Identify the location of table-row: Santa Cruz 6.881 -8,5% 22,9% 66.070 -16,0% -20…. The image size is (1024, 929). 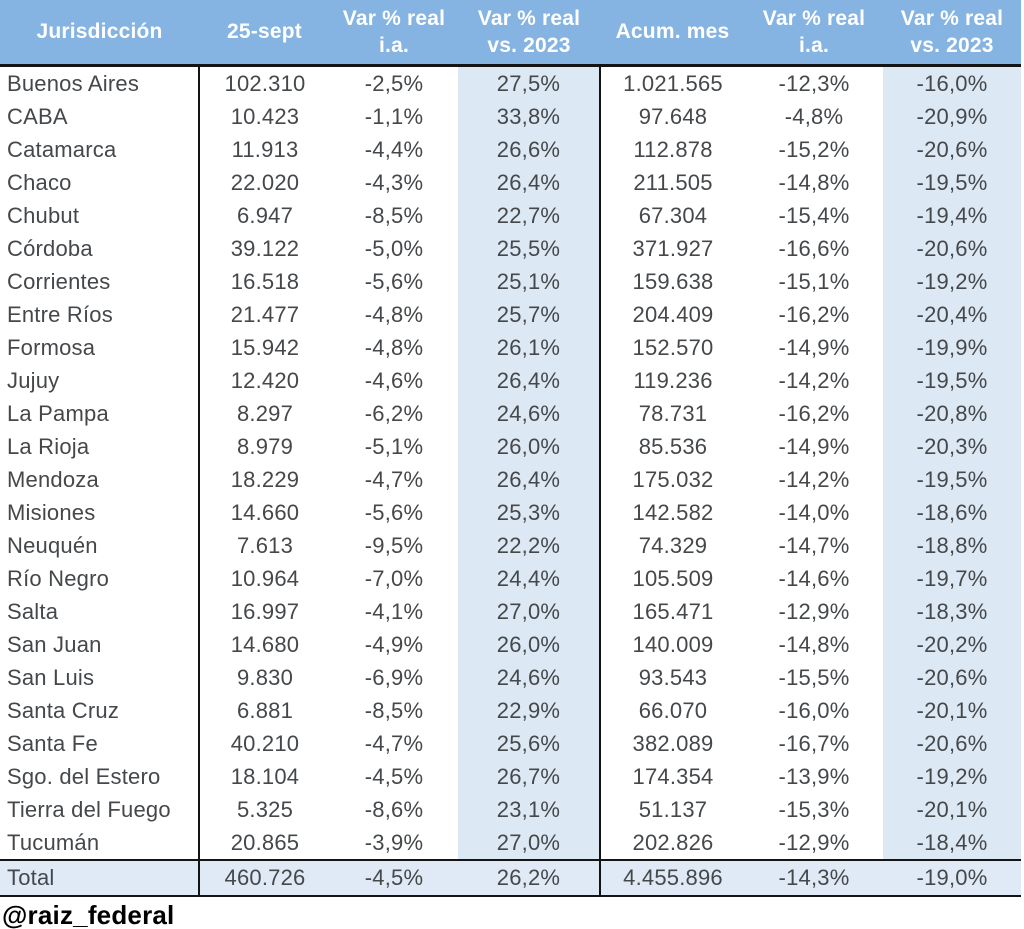
(510, 710).